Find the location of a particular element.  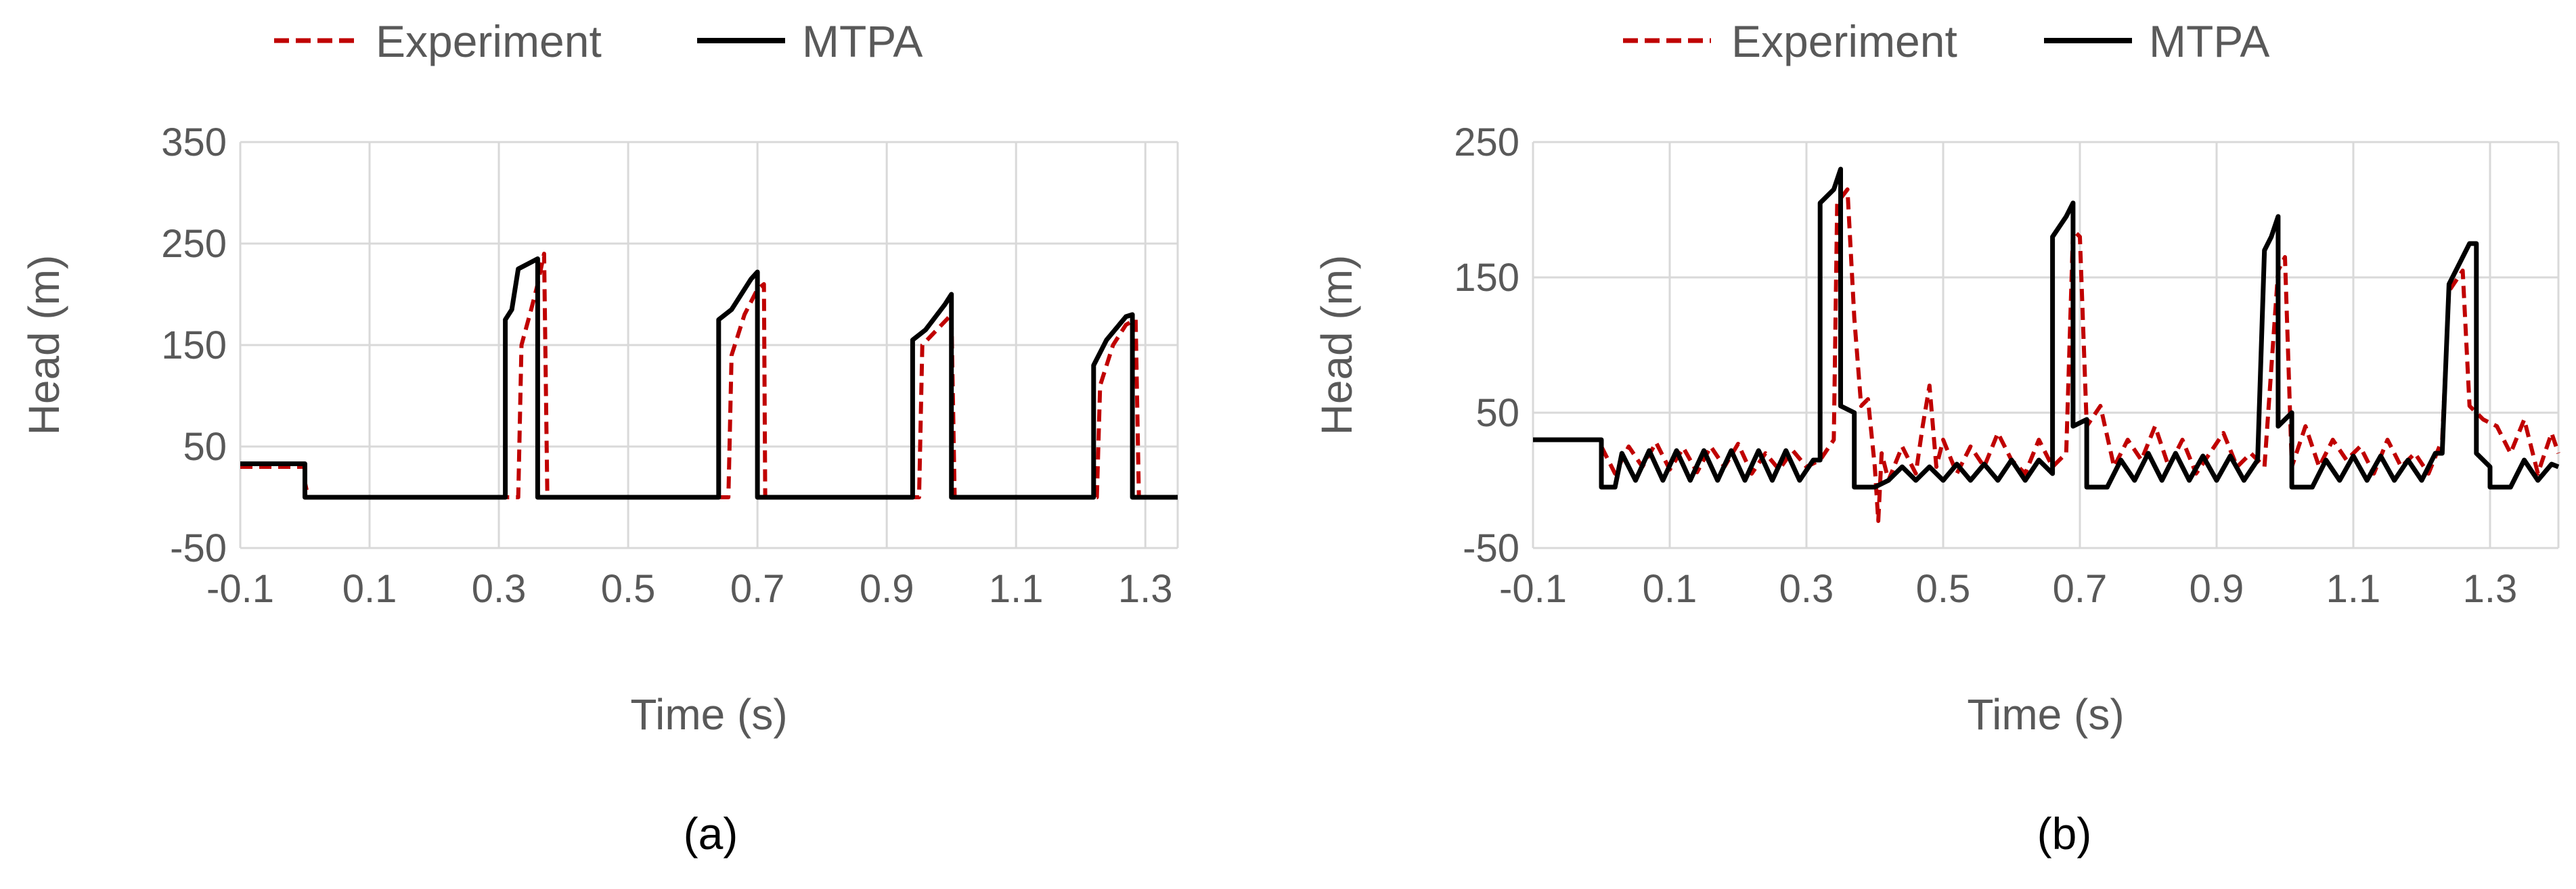

chart-a-x-tick-label-2: 0.3 is located at coordinates (499, 589).